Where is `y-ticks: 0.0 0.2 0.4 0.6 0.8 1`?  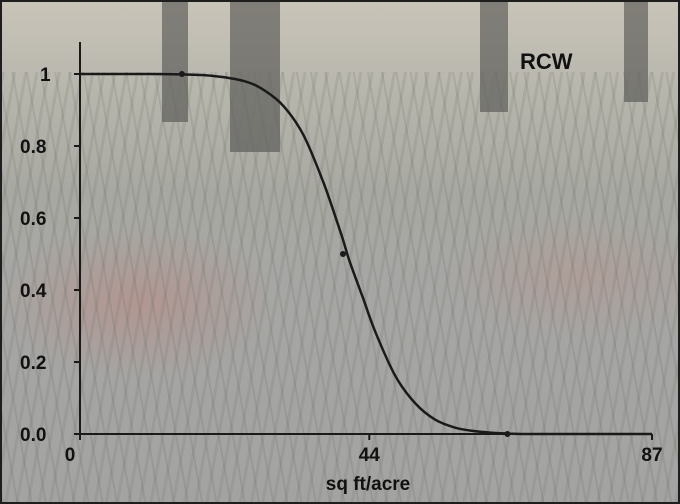
y-ticks: 0.0 0.2 0.4 0.6 0.8 1 is located at coordinates (50, 255).